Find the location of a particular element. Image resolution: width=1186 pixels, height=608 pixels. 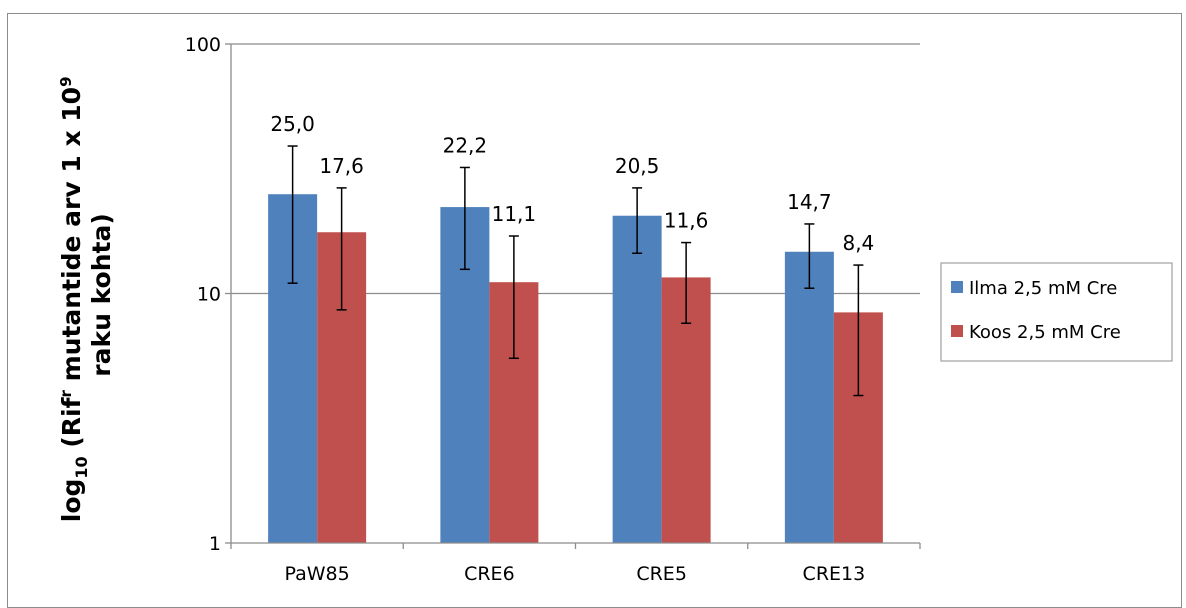

legend-swatch-koos is located at coordinates (957, 331).